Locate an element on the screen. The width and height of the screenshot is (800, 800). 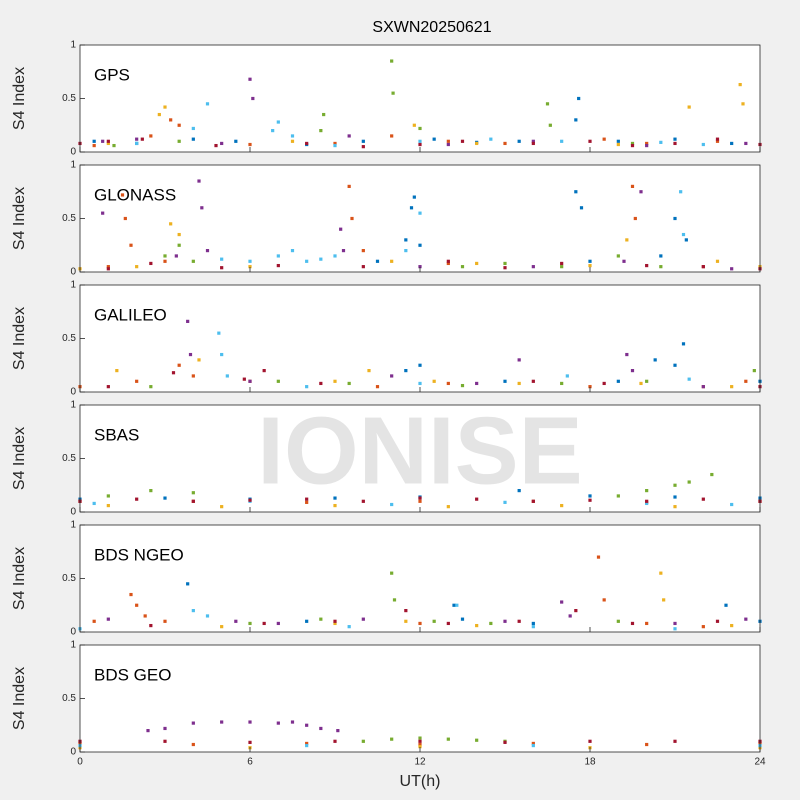
figure-title: SXWN20250621 is located at coordinates (431, 27).